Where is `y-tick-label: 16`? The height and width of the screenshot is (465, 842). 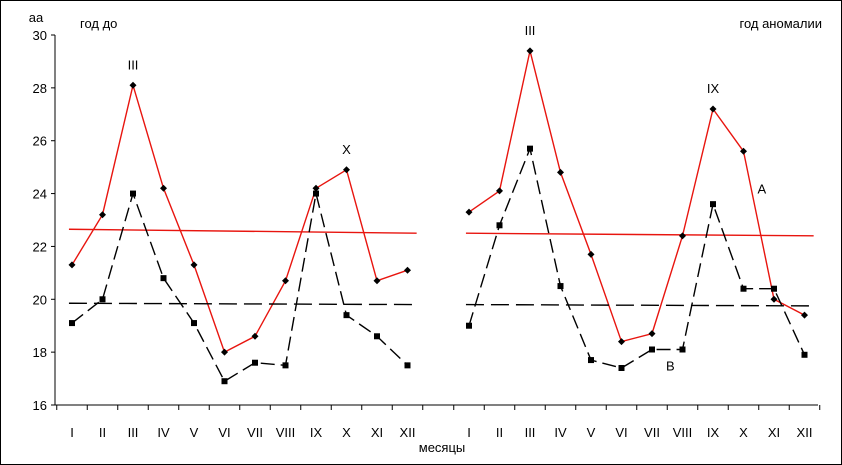 y-tick-label: 16 is located at coordinates (40, 405).